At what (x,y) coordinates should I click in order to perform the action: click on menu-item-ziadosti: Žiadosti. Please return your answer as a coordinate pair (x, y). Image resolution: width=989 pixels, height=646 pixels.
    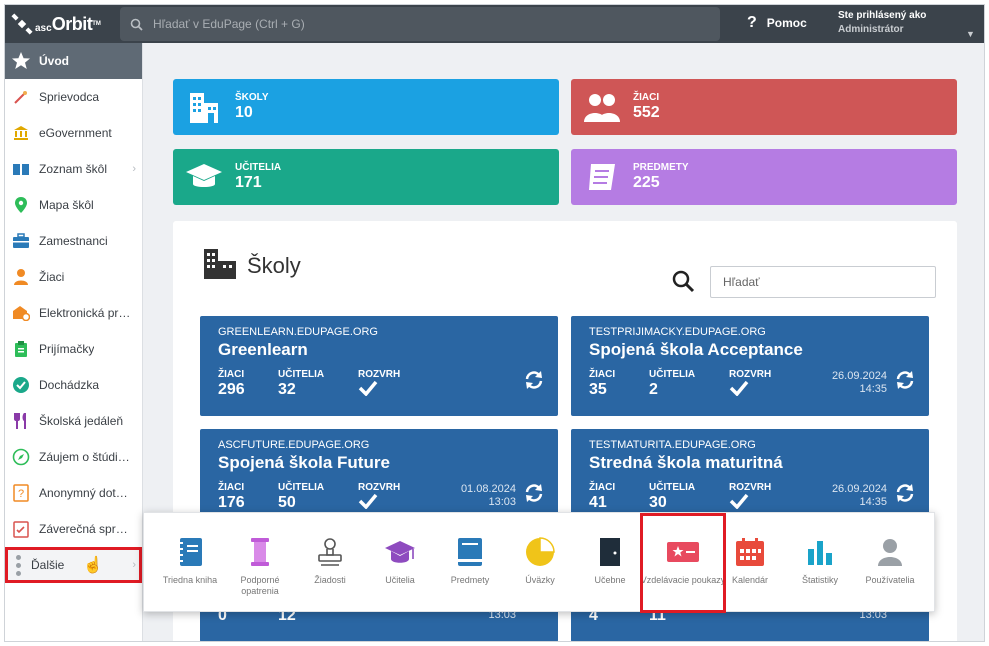
    Looking at the image, I should click on (330, 563).